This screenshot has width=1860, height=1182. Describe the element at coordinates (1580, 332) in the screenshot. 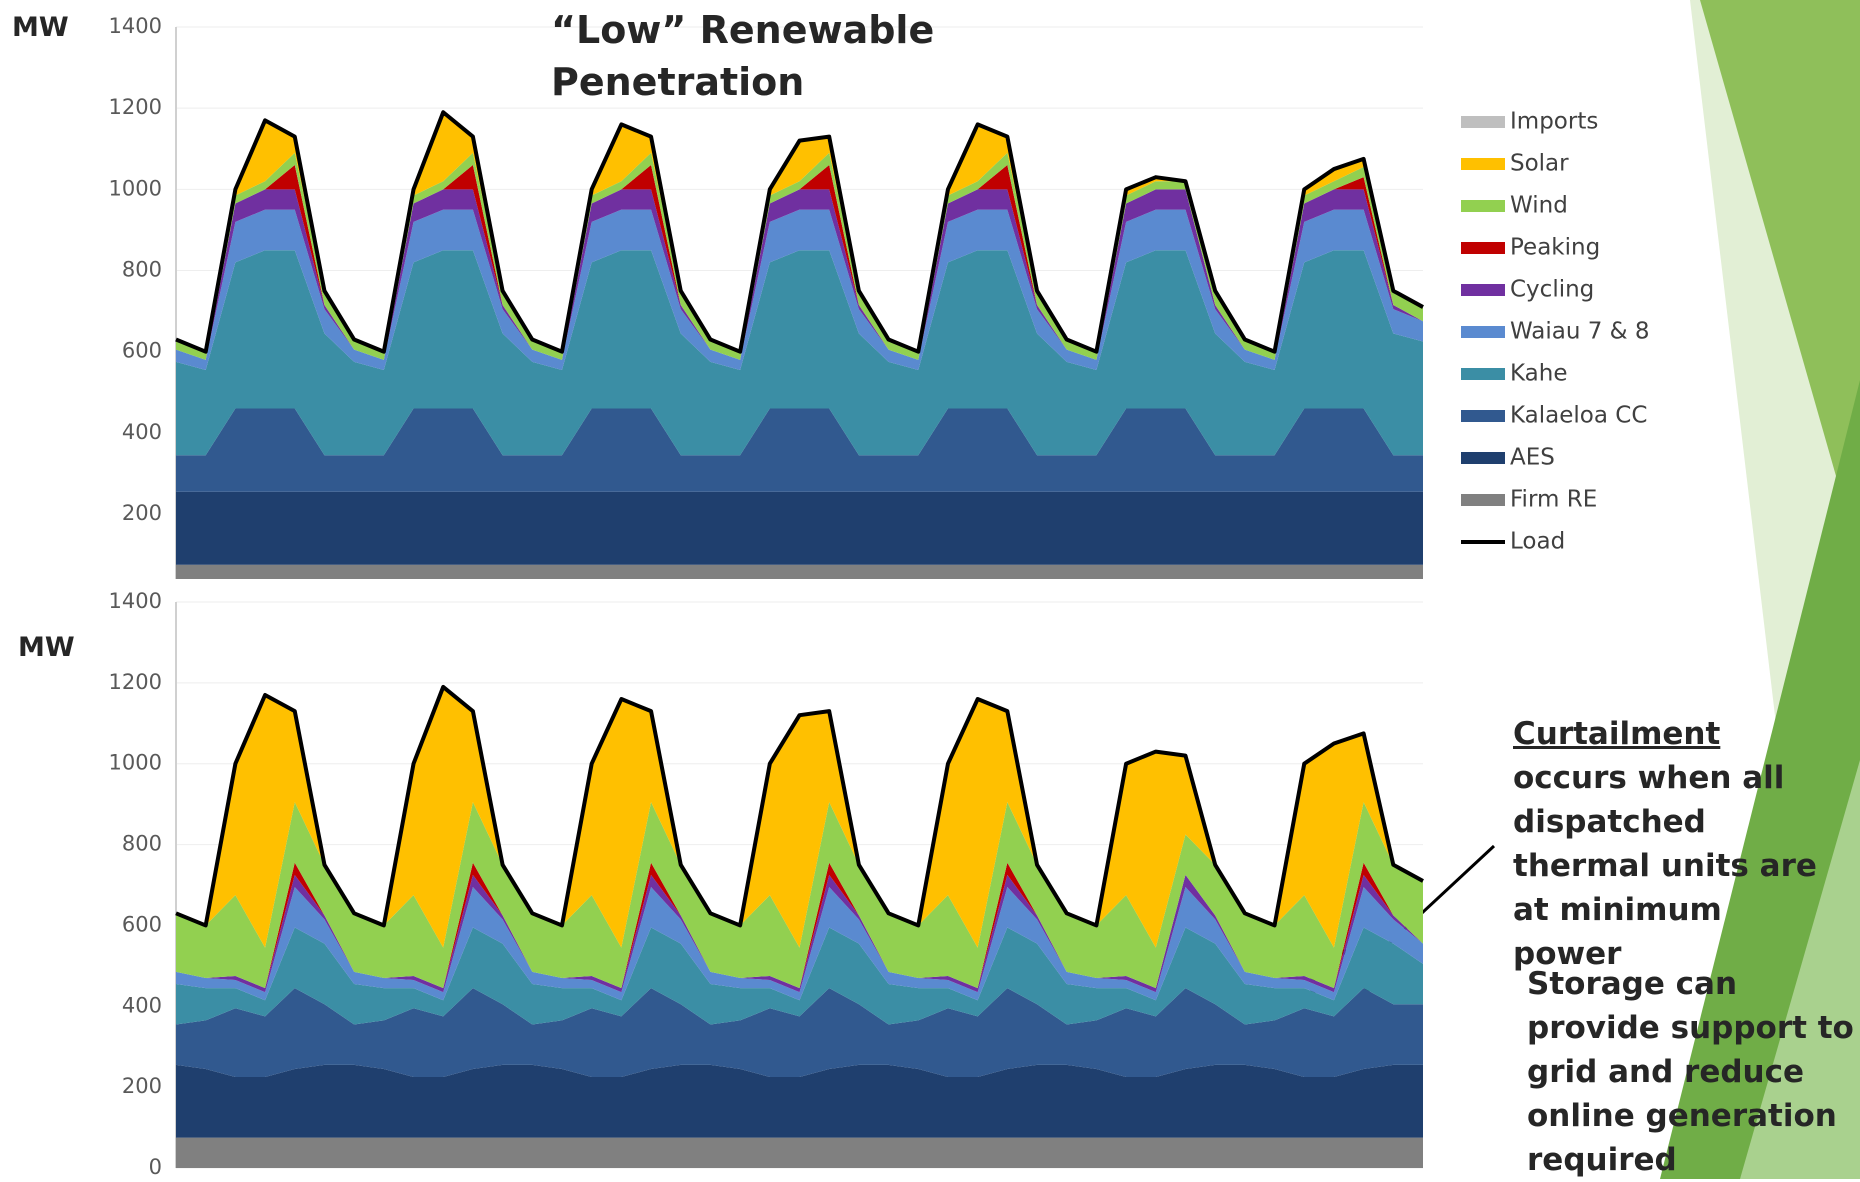

I see `legend-label: Waiau 7 & 8` at that location.